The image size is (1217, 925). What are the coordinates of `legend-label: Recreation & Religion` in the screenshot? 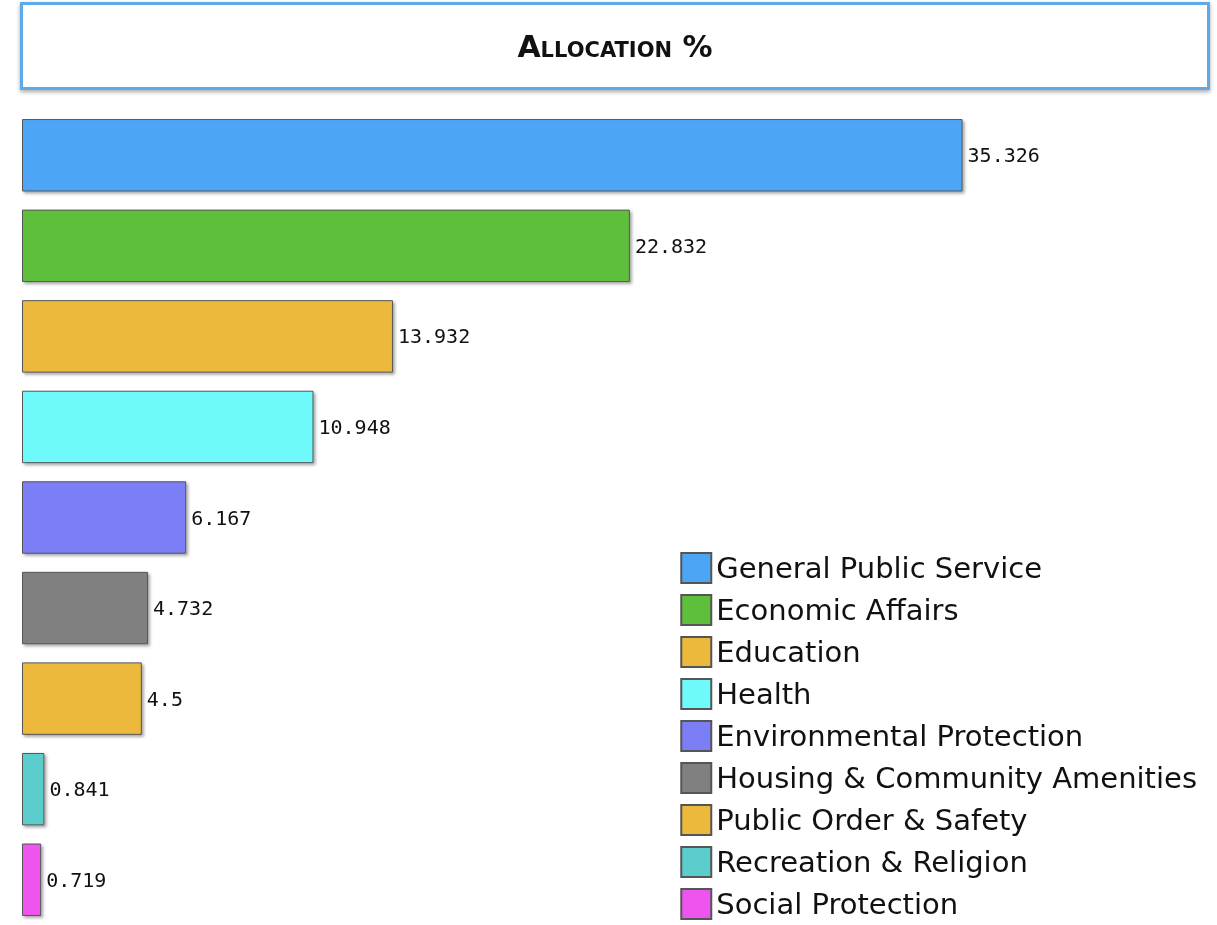 It's located at (872, 862).